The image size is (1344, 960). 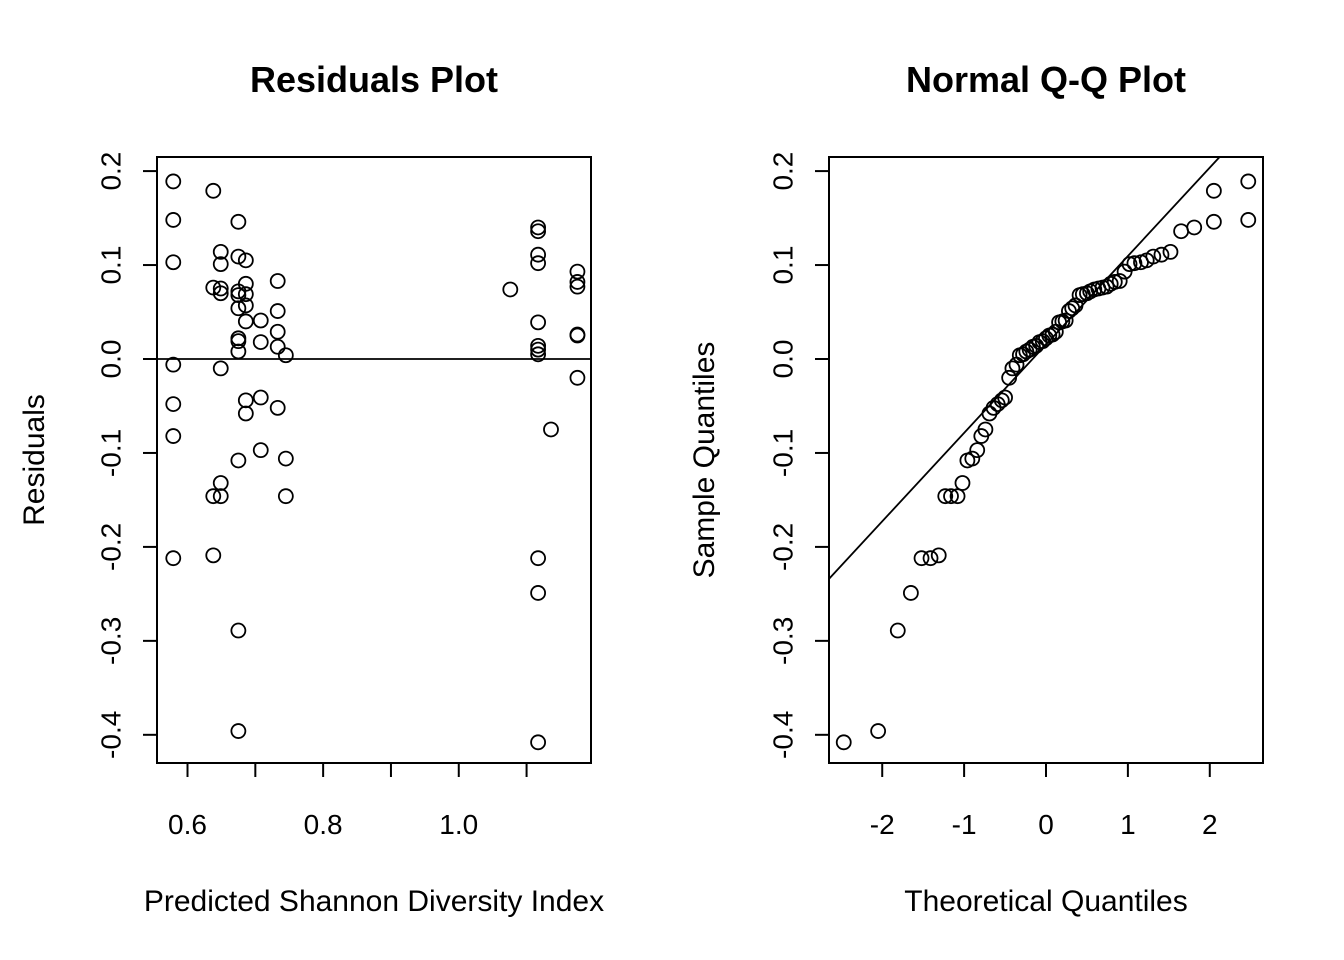 What do you see at coordinates (374, 79) in the screenshot?
I see `chart-title: Residuals Plot` at bounding box center [374, 79].